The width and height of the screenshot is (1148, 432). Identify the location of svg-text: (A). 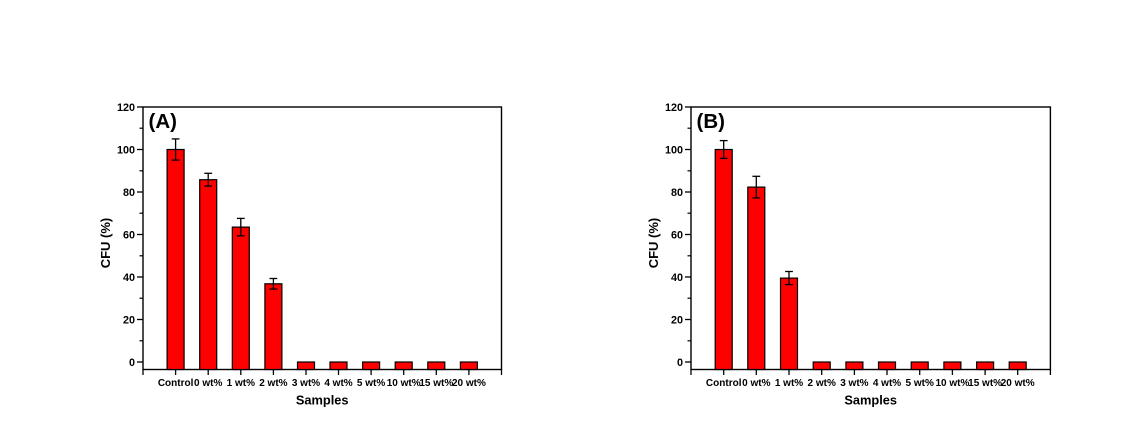
(163, 121).